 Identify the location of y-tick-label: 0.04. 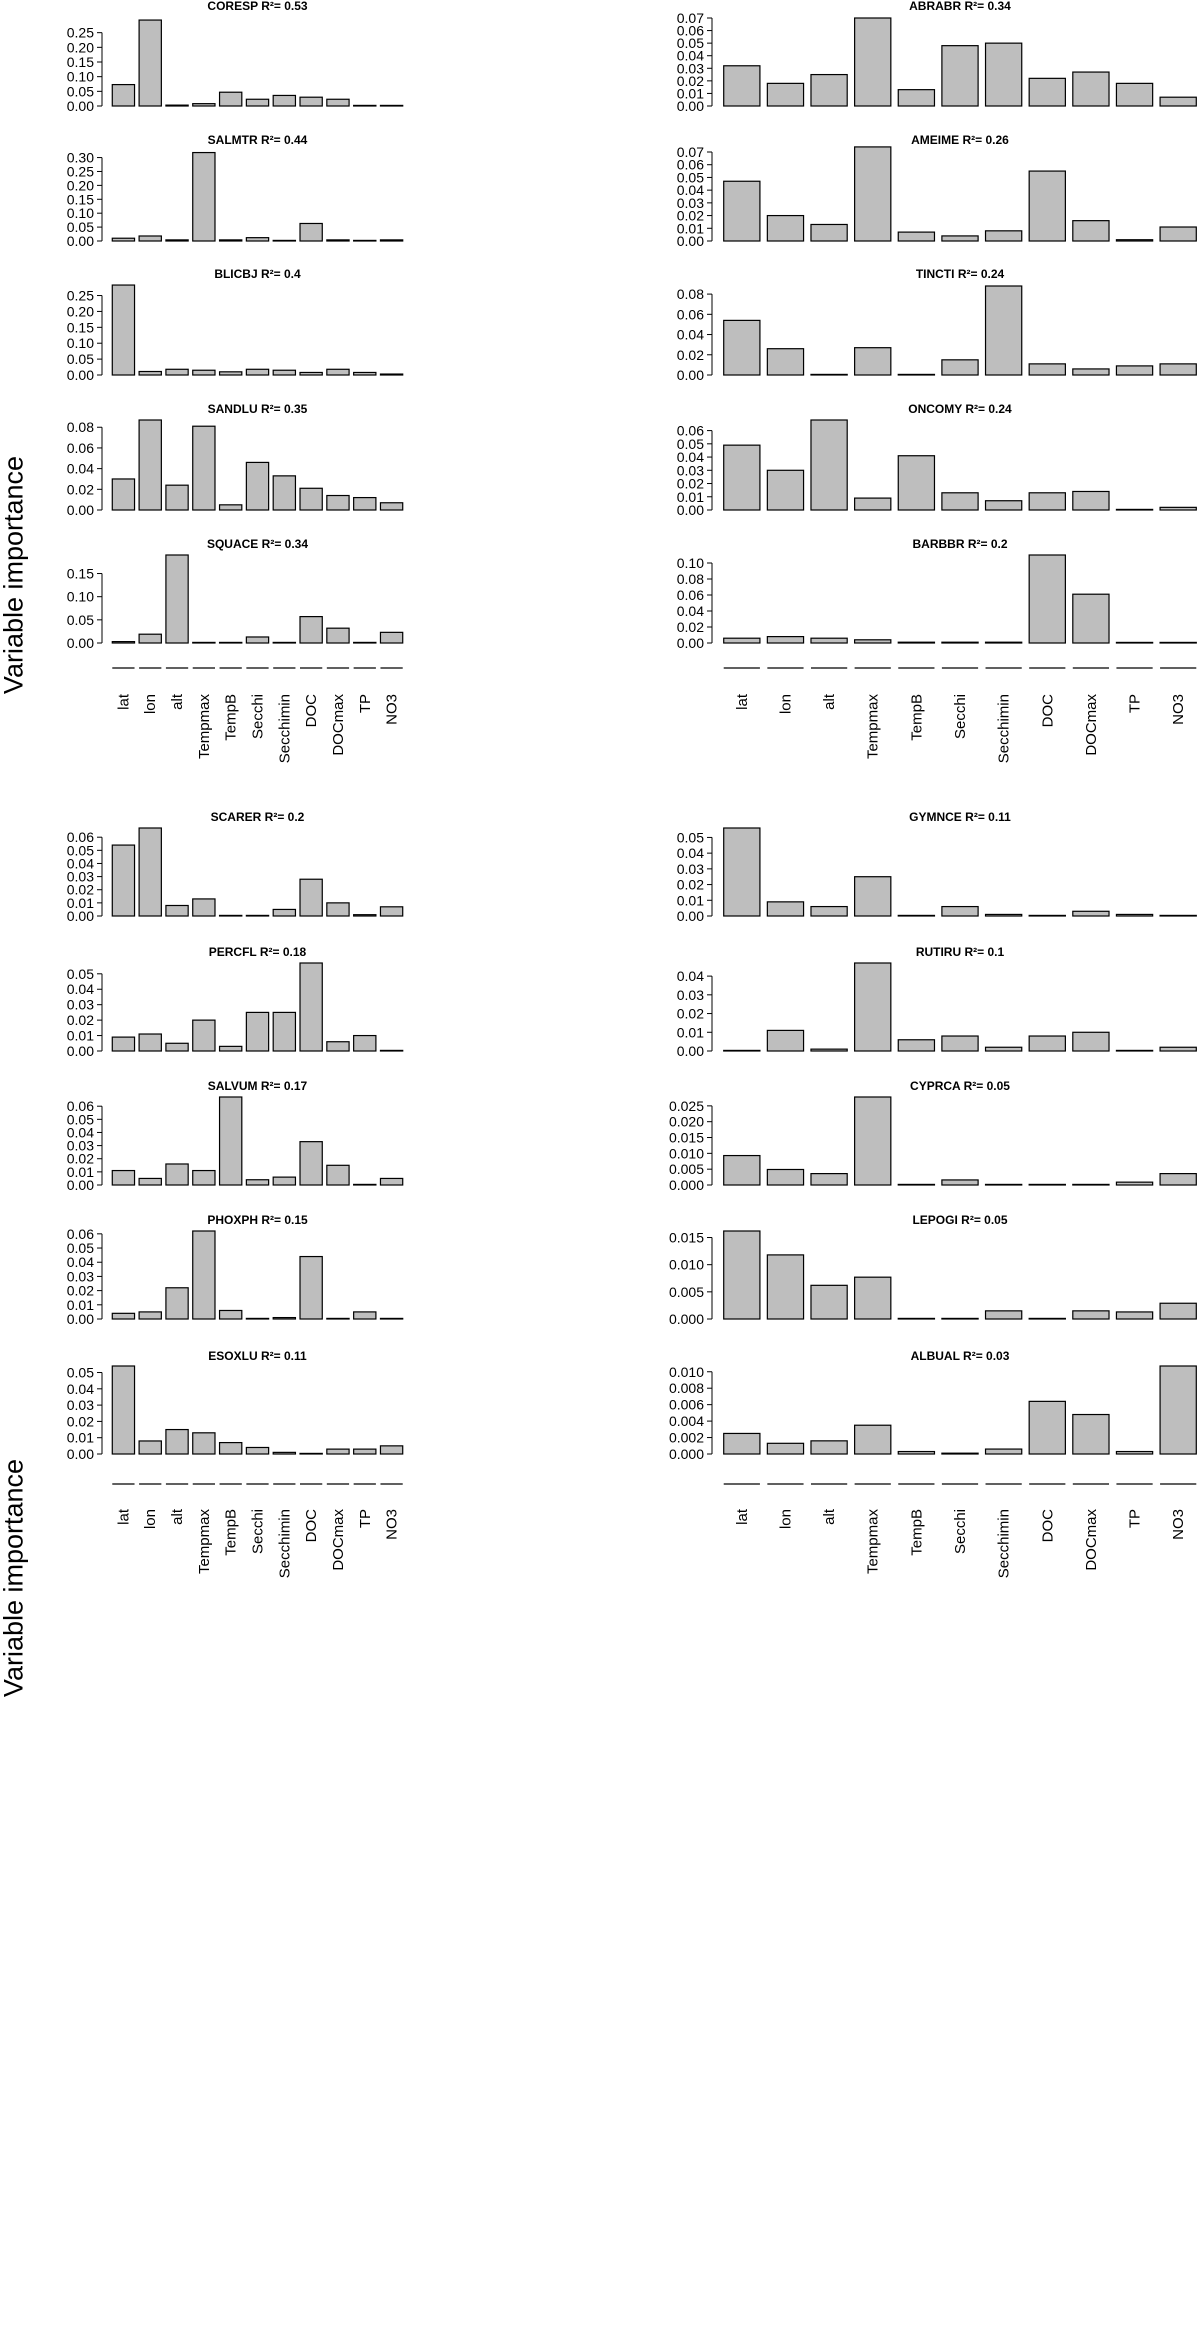
(80, 1132).